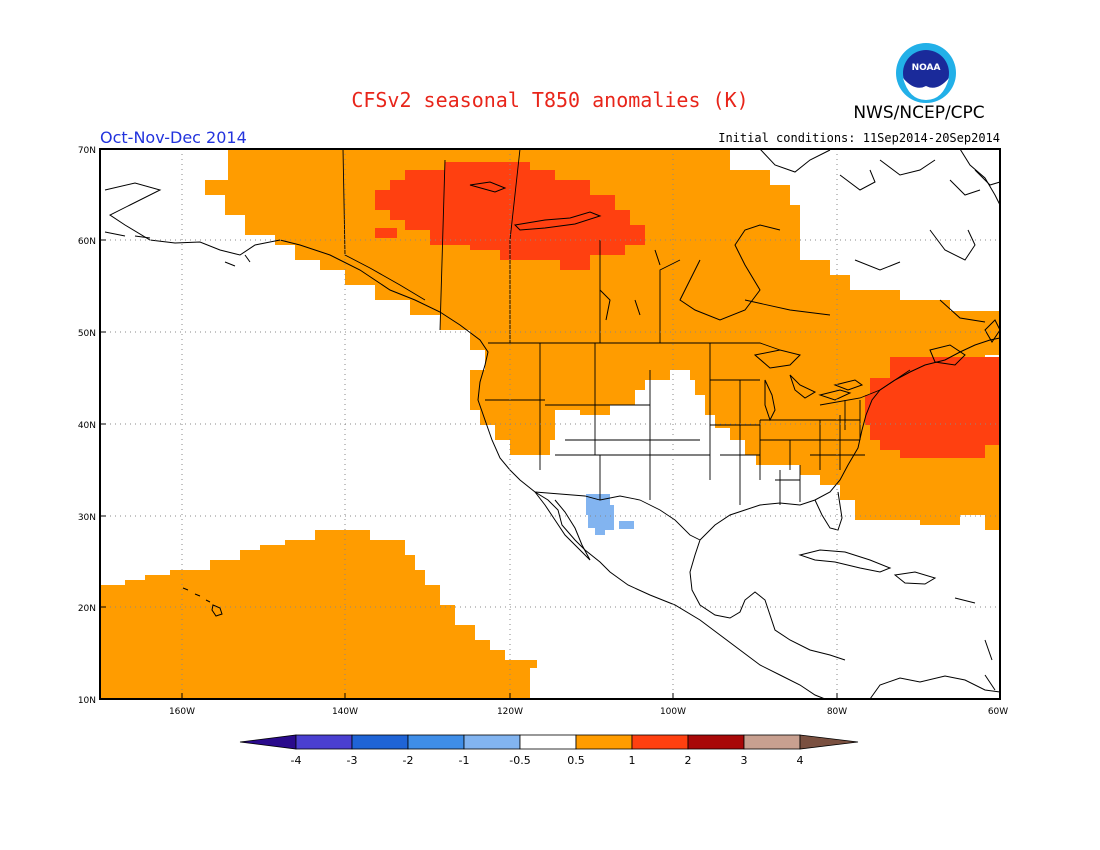  What do you see at coordinates (859, 138) in the screenshot?
I see `initial-conditions: Initial conditions: 11Sep2014-20Sep2014` at bounding box center [859, 138].